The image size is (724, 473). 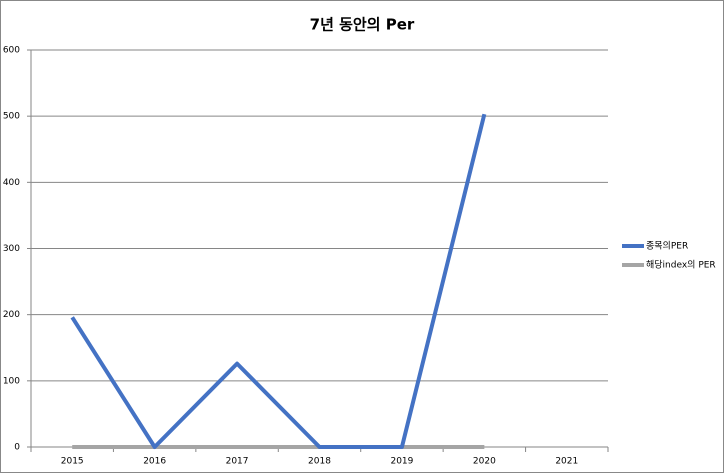 I want to click on chart-title: 7년 동안의 Per, so click(x=362, y=25).